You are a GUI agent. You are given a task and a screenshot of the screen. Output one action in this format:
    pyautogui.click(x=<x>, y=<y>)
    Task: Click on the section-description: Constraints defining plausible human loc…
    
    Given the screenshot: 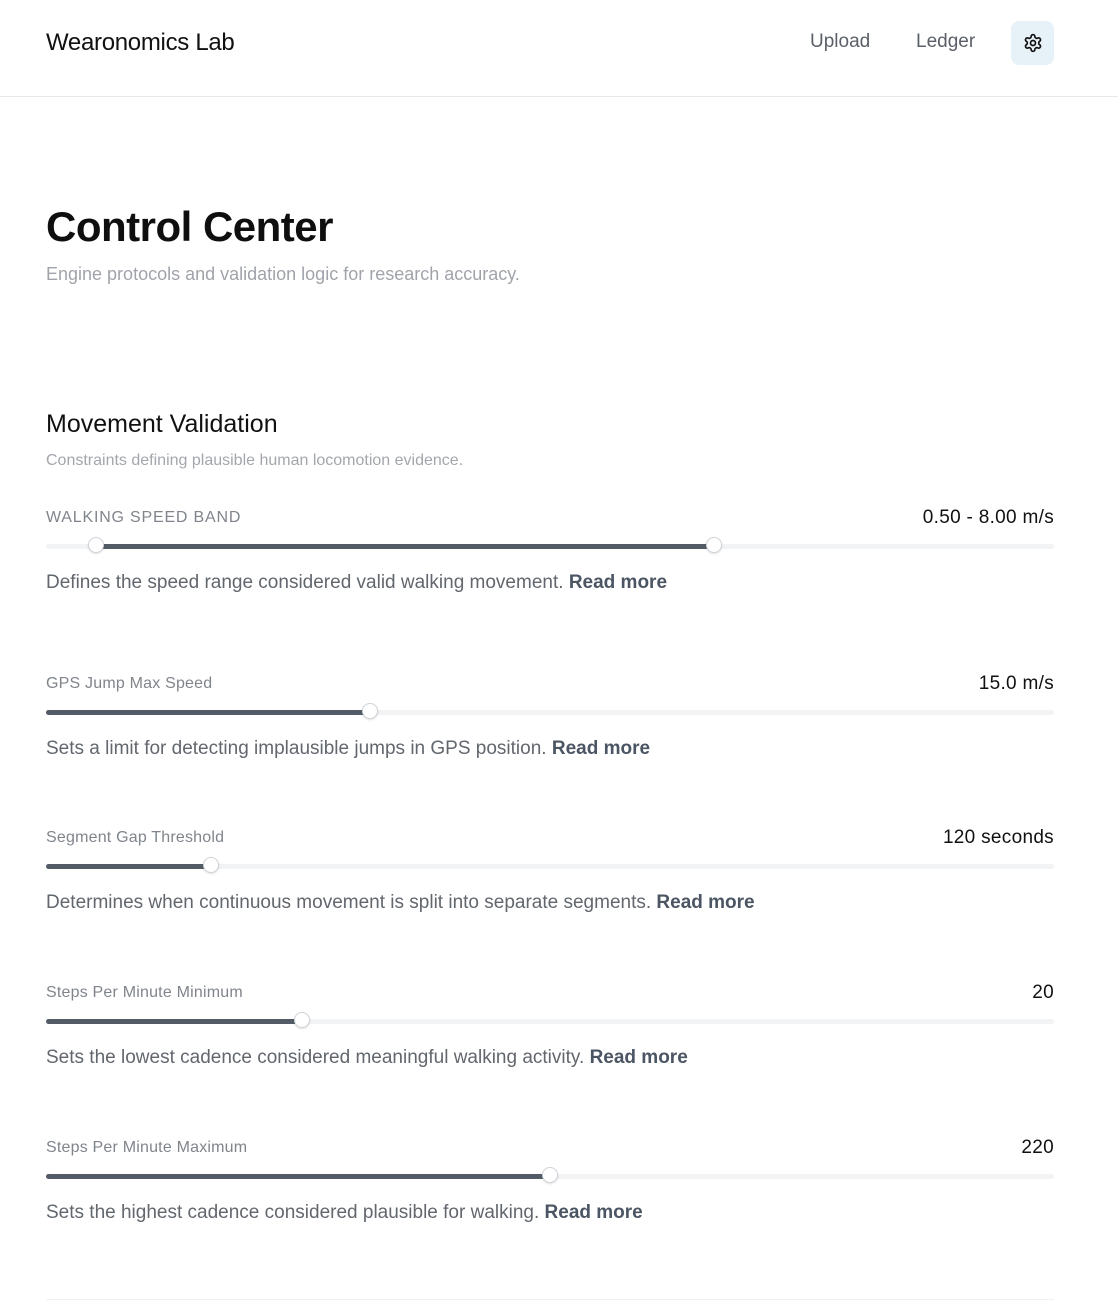 What is the action you would take?
    pyautogui.click(x=255, y=460)
    